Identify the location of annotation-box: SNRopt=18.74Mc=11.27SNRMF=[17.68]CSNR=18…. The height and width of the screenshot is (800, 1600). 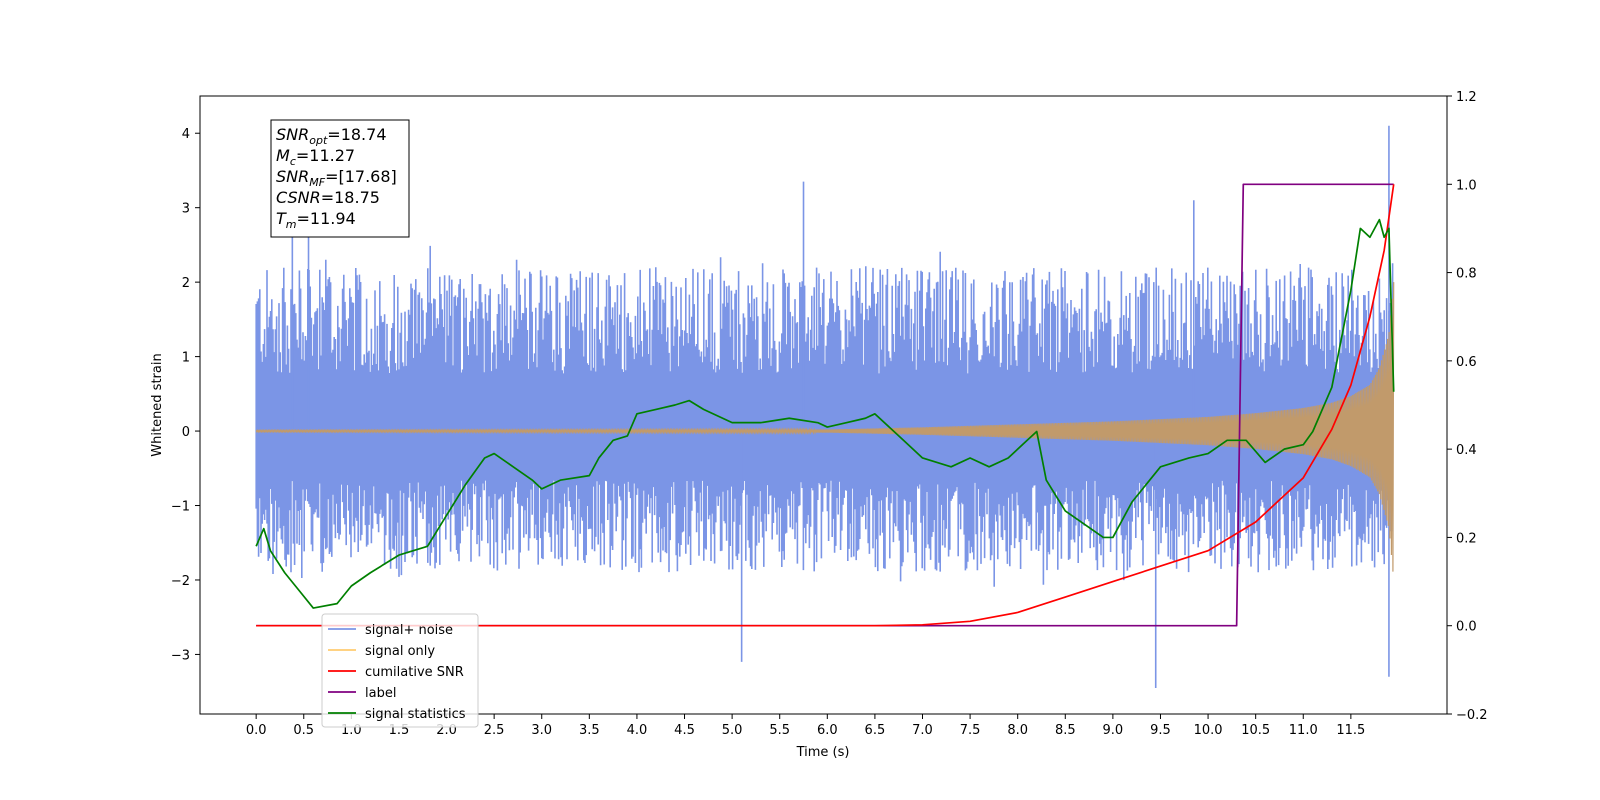
(340, 178).